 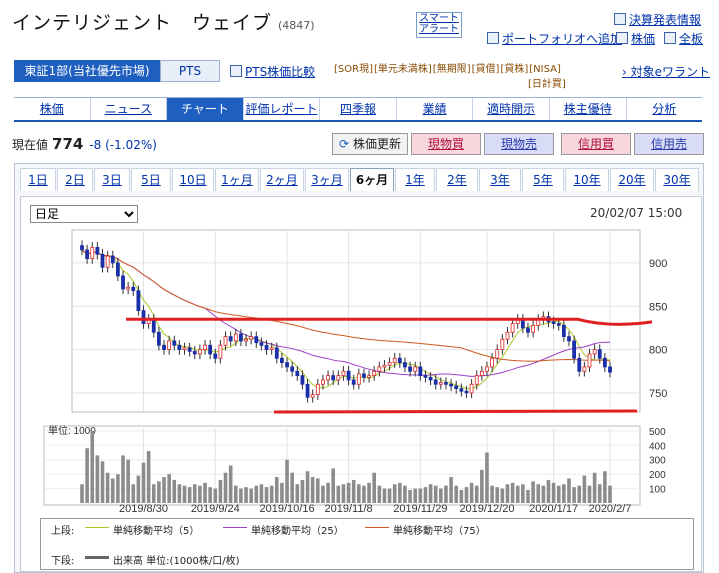 I want to click on period-tab-3: 5日, so click(x=151, y=179).